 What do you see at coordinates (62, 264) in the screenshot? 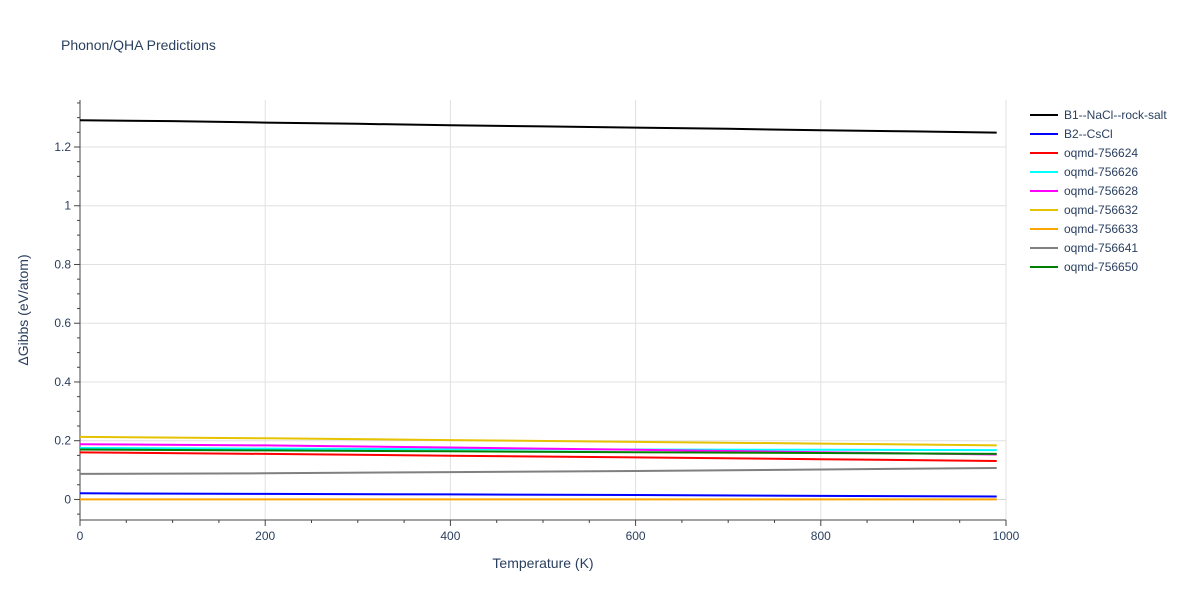
I see `y-tick-label: 0.8` at bounding box center [62, 264].